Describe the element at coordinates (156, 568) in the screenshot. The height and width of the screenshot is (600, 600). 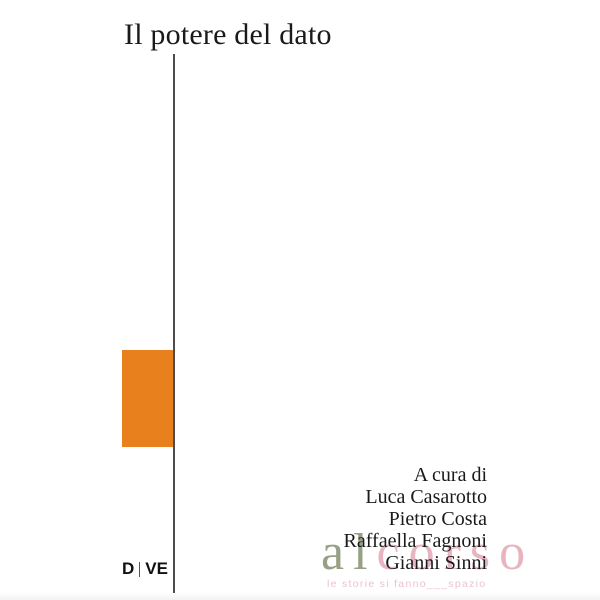
I see `publisher-logo-right: VE` at that location.